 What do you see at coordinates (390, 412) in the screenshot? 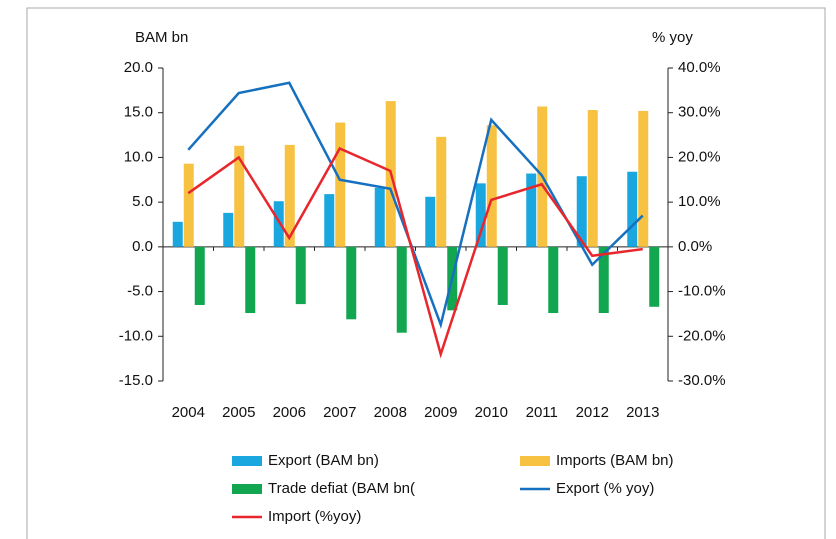
I see `x-tick-label: 2008` at bounding box center [390, 412].